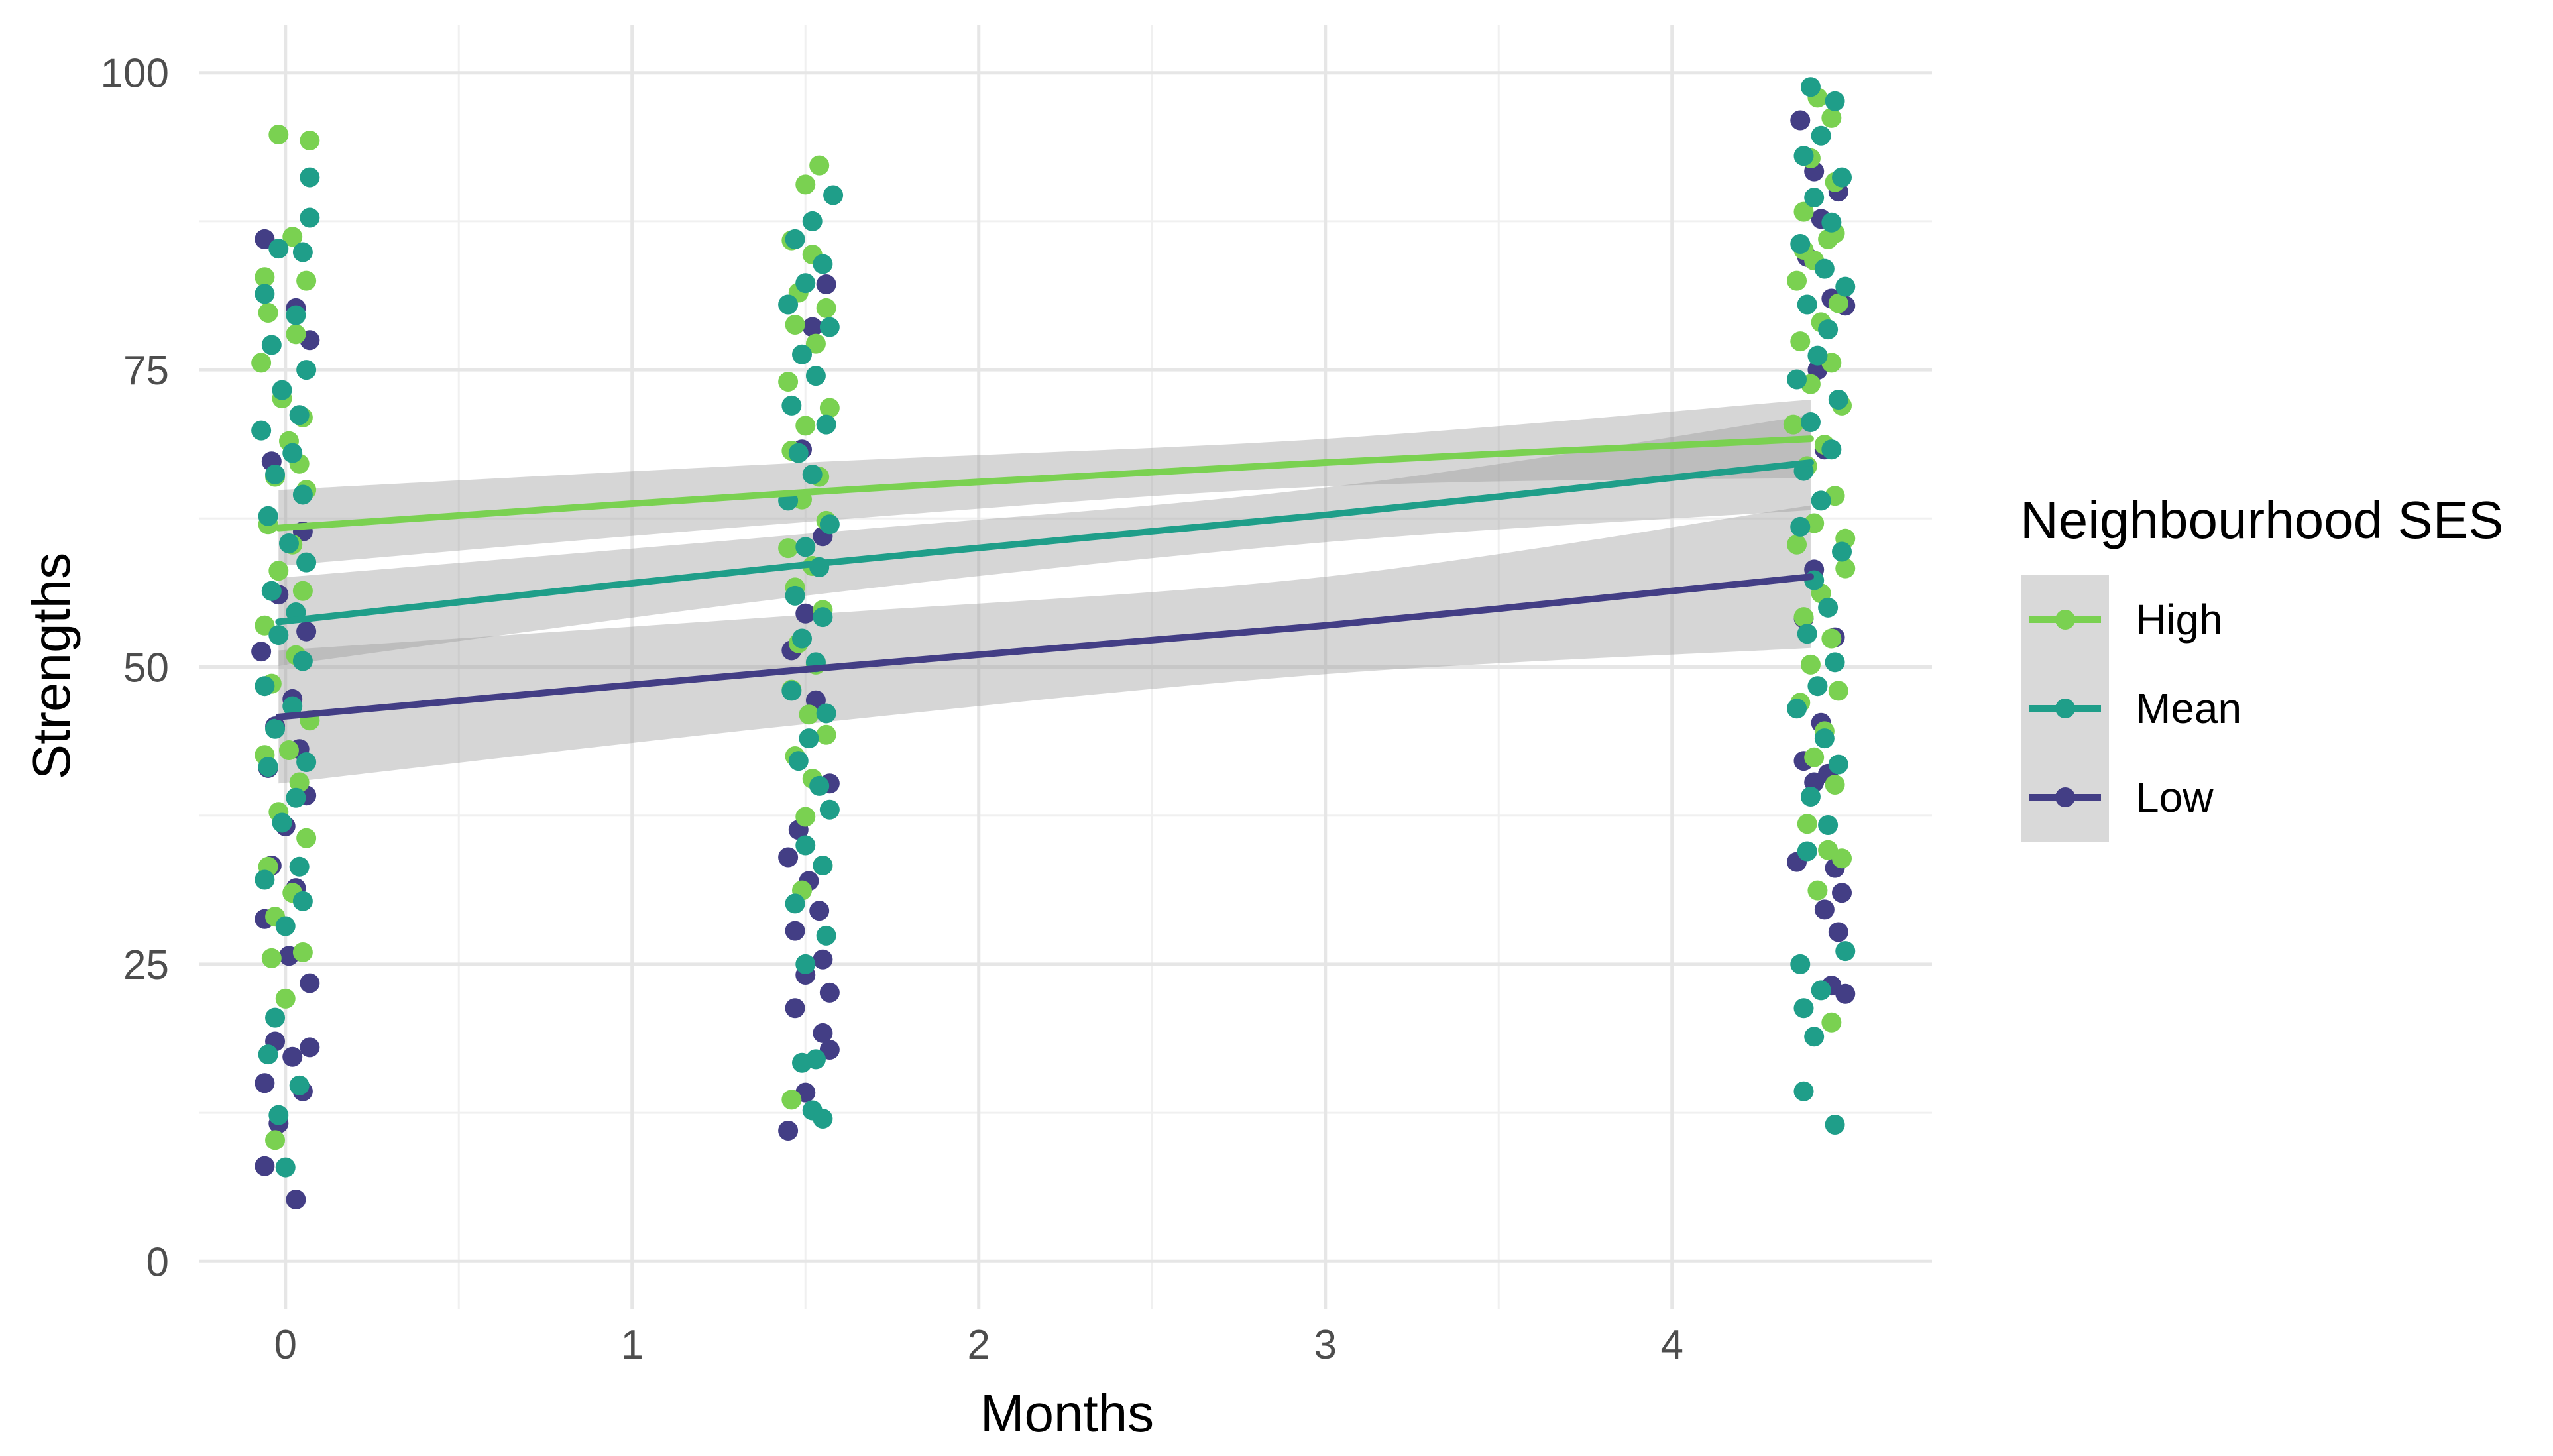 The height and width of the screenshot is (1456, 2553). I want to click on legend-item-high: High, so click(2126, 620).